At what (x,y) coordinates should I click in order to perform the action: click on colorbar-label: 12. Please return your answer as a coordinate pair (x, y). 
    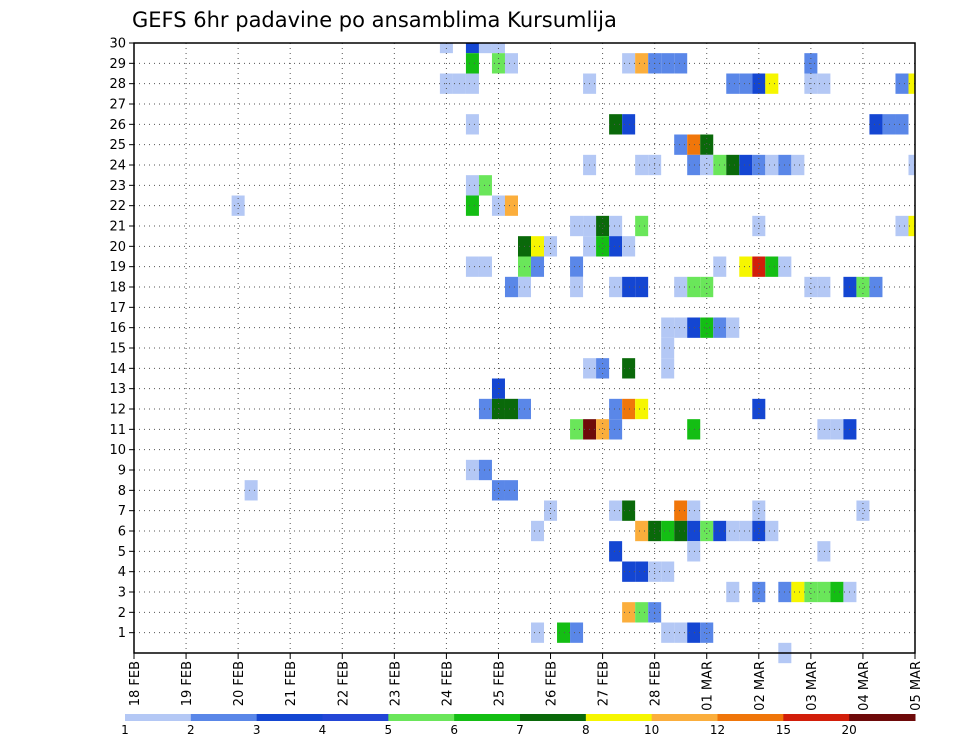
    Looking at the image, I should click on (717, 730).